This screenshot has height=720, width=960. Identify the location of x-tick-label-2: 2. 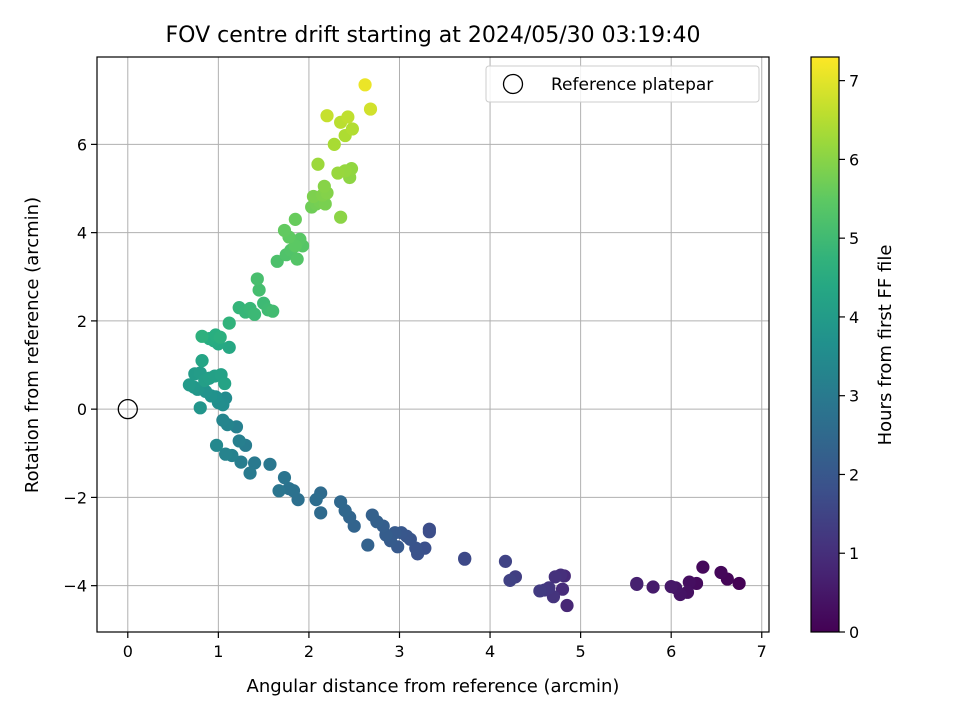
(309, 651).